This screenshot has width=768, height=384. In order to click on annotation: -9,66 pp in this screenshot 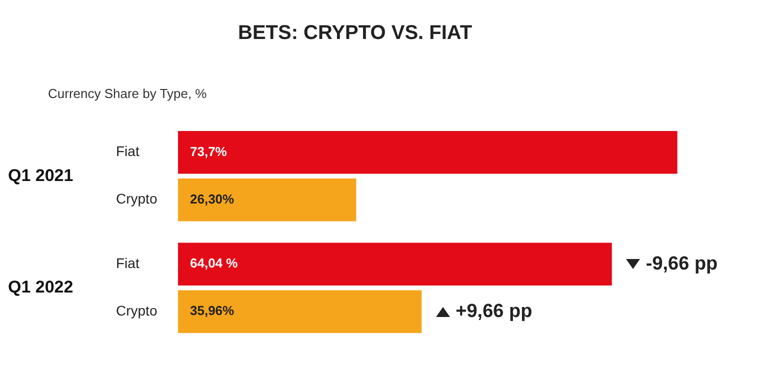, I will do `click(682, 263)`.